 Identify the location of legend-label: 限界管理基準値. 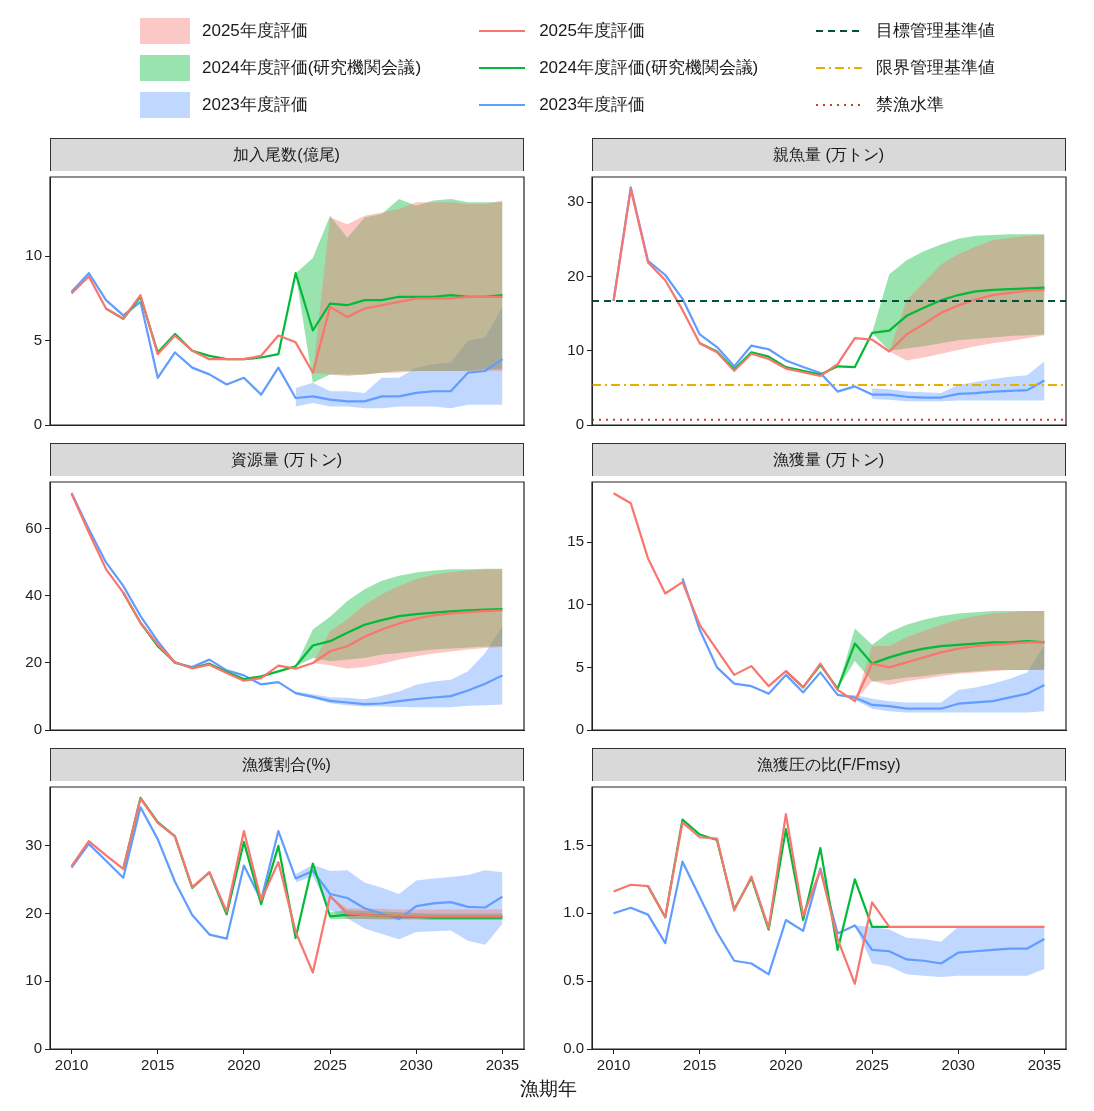
(936, 68).